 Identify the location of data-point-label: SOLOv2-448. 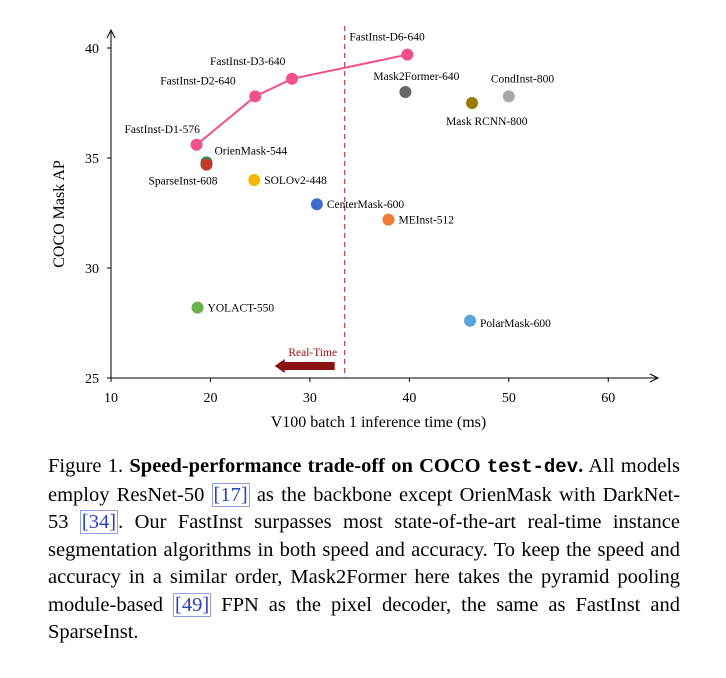
(295, 181).